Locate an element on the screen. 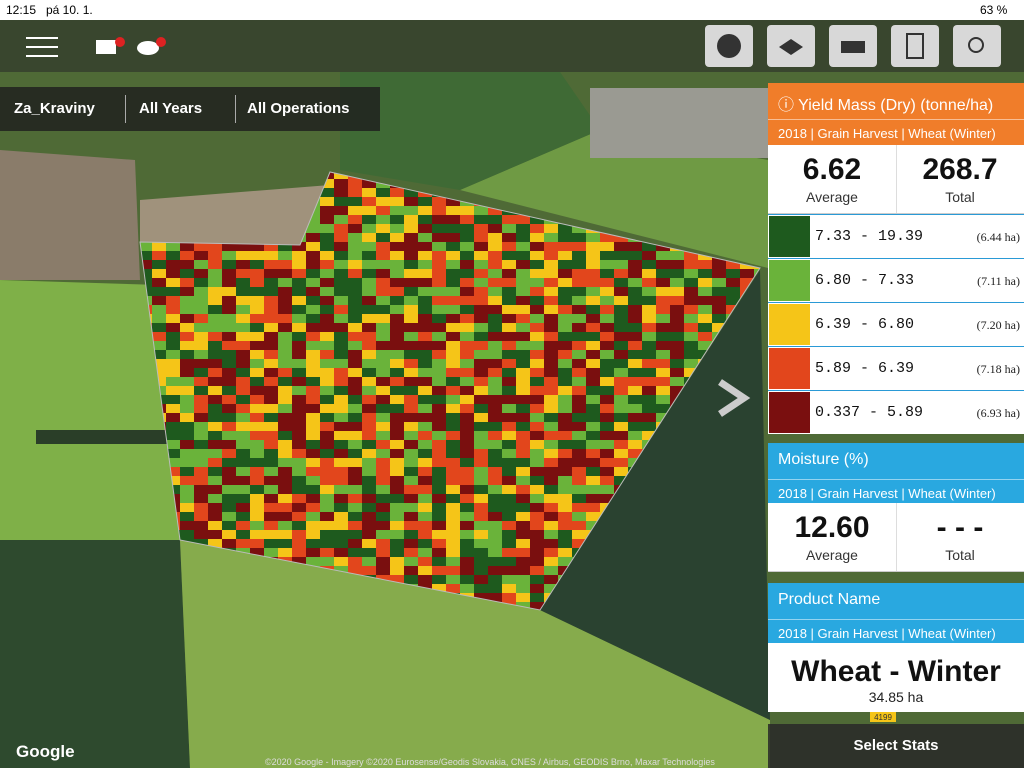  years-filter: All Years is located at coordinates (171, 108).